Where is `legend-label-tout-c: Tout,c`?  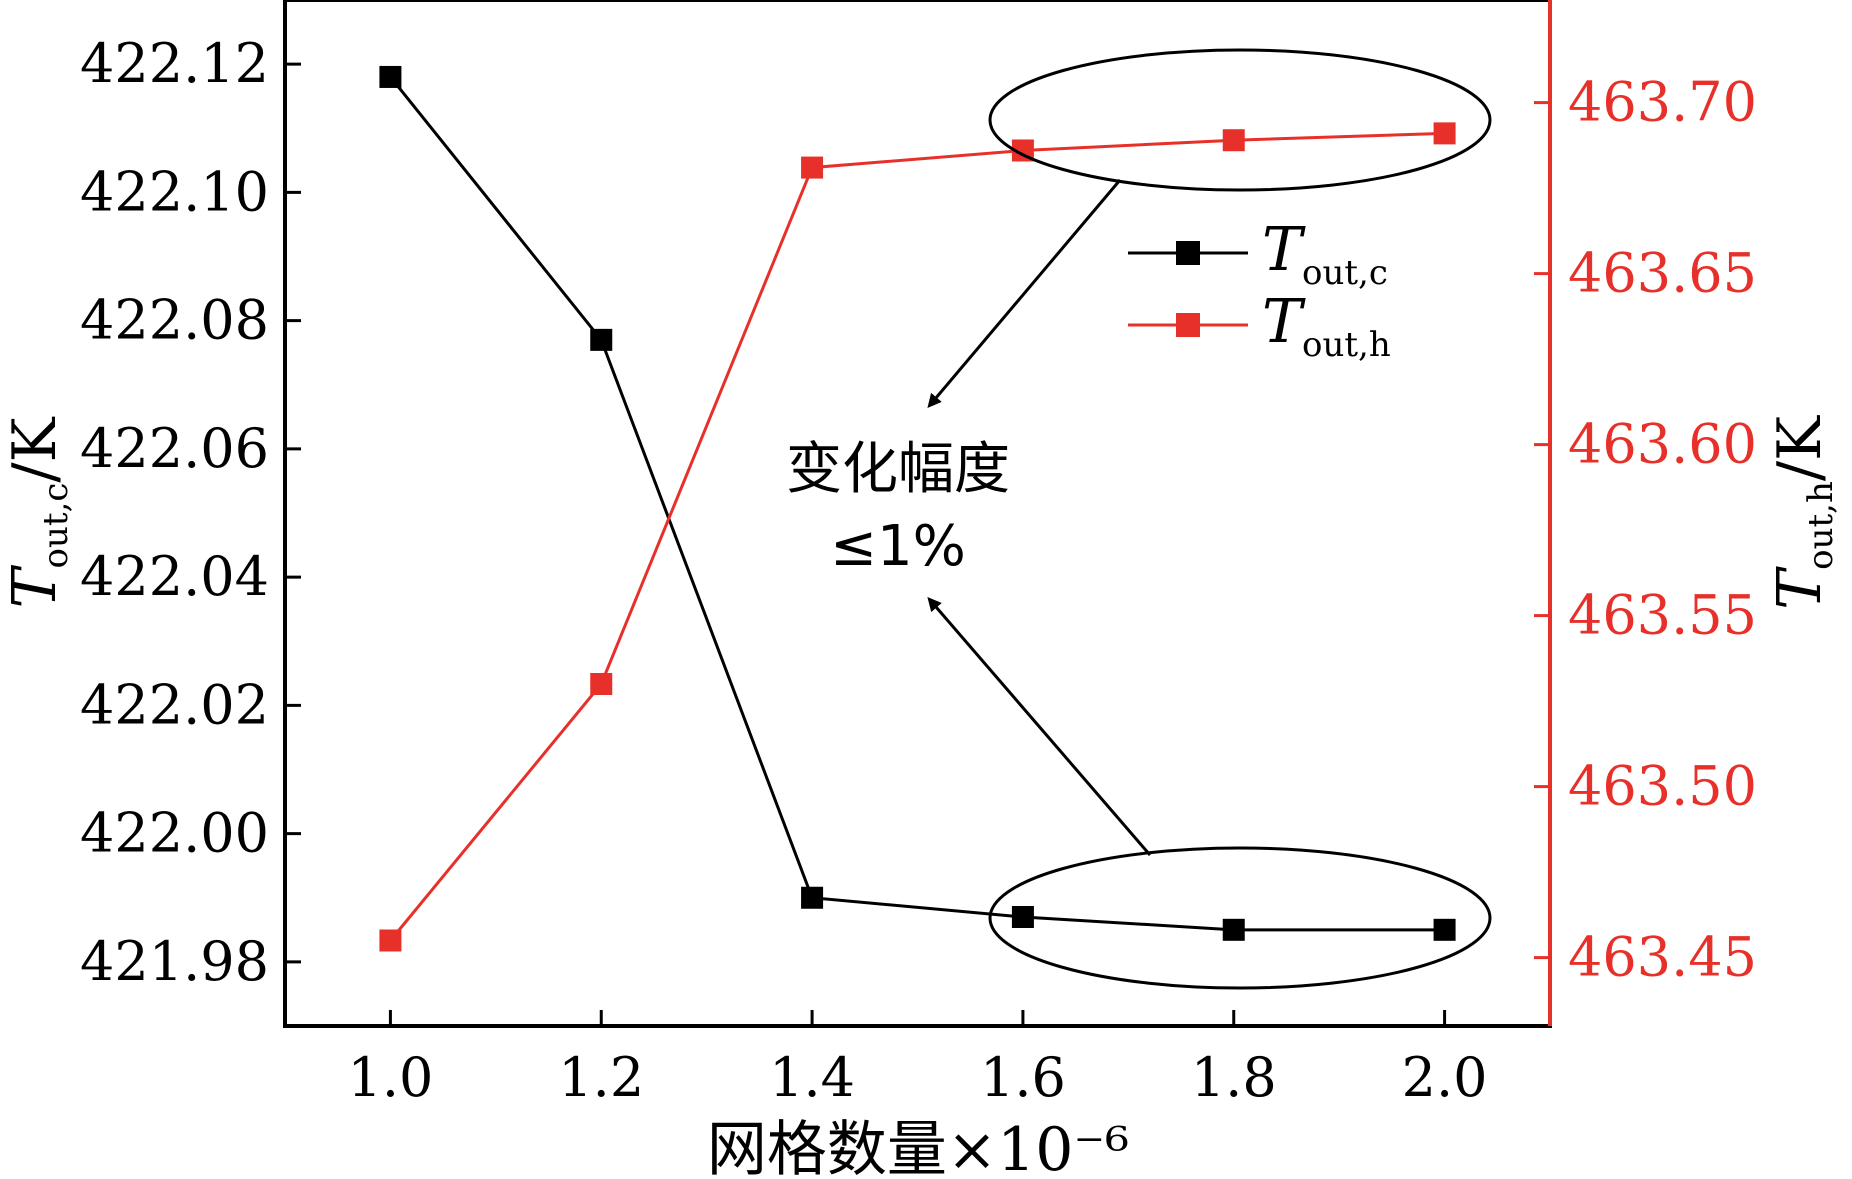
legend-label-tout-c: Tout,c is located at coordinates (1325, 254).